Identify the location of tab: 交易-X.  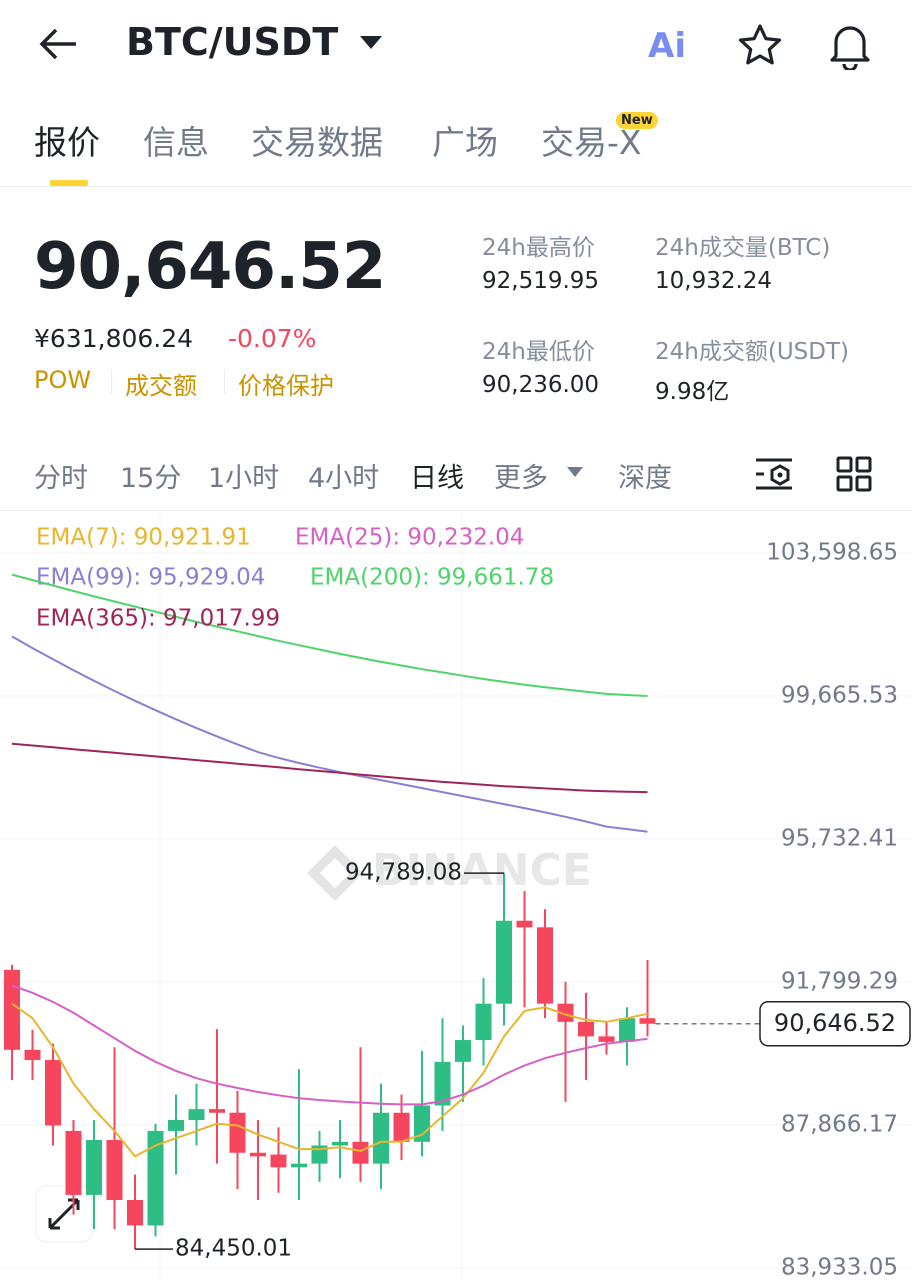
(591, 142).